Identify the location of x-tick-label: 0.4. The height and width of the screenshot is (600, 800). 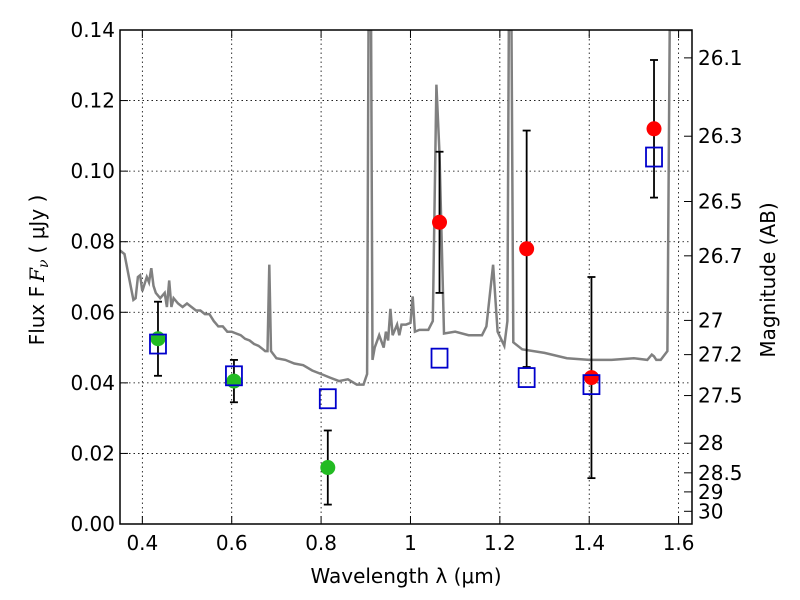
(142, 543).